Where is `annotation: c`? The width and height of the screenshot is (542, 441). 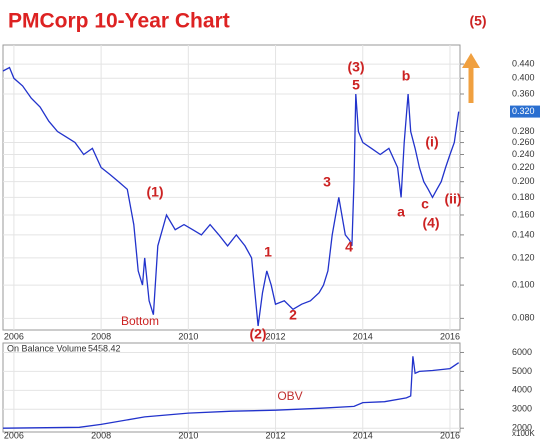 annotation: c is located at coordinates (425, 204).